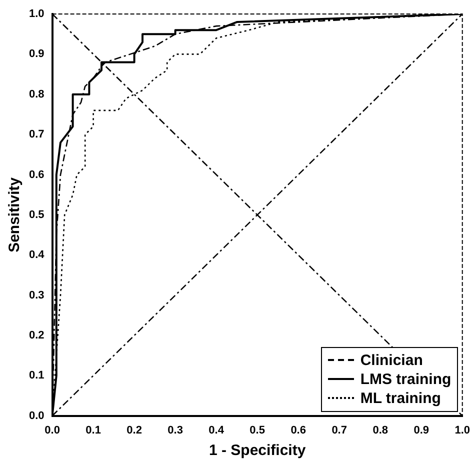 This screenshot has height=464, width=473. I want to click on x-axis-title: 1 - Specificity, so click(257, 451).